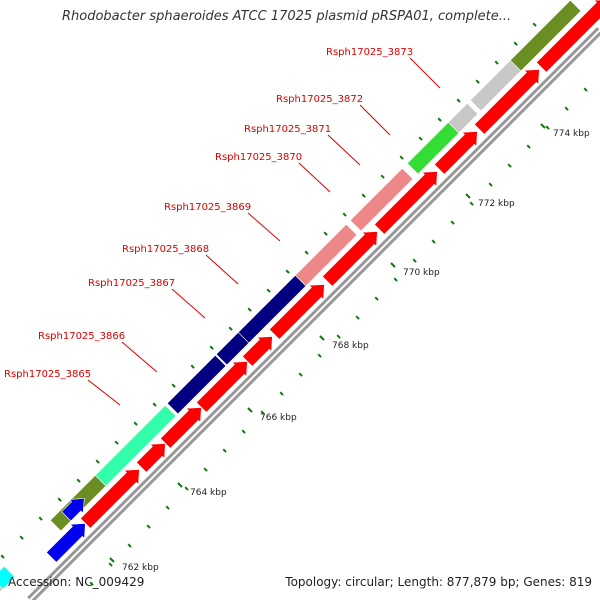 The height and width of the screenshot is (600, 600). Describe the element at coordinates (571, 134) in the screenshot. I see `kbp-label: 774 kbp` at that location.